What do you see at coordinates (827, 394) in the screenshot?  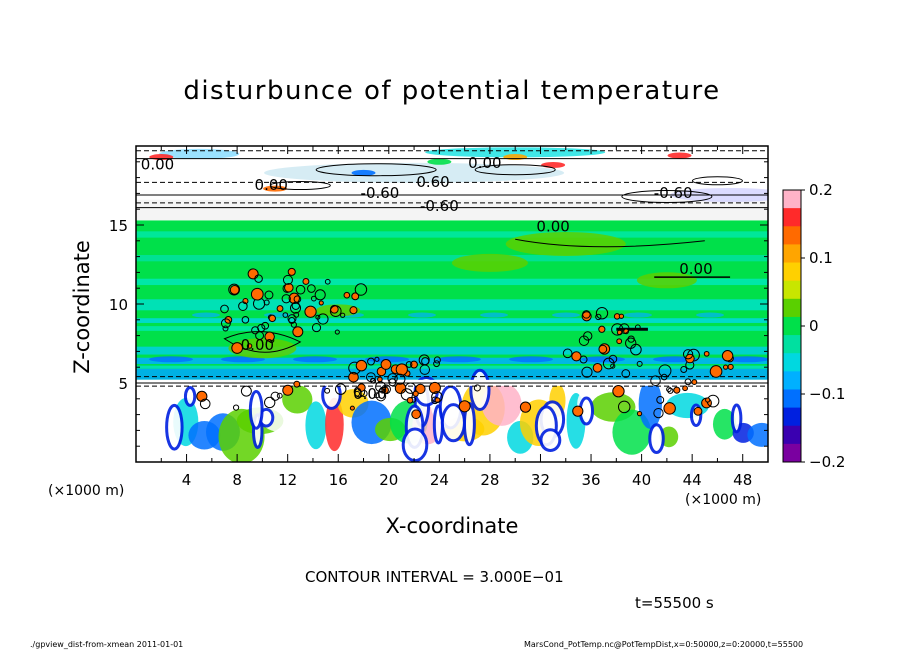 I see `colorbar-tick-label: −0.1` at bounding box center [827, 394].